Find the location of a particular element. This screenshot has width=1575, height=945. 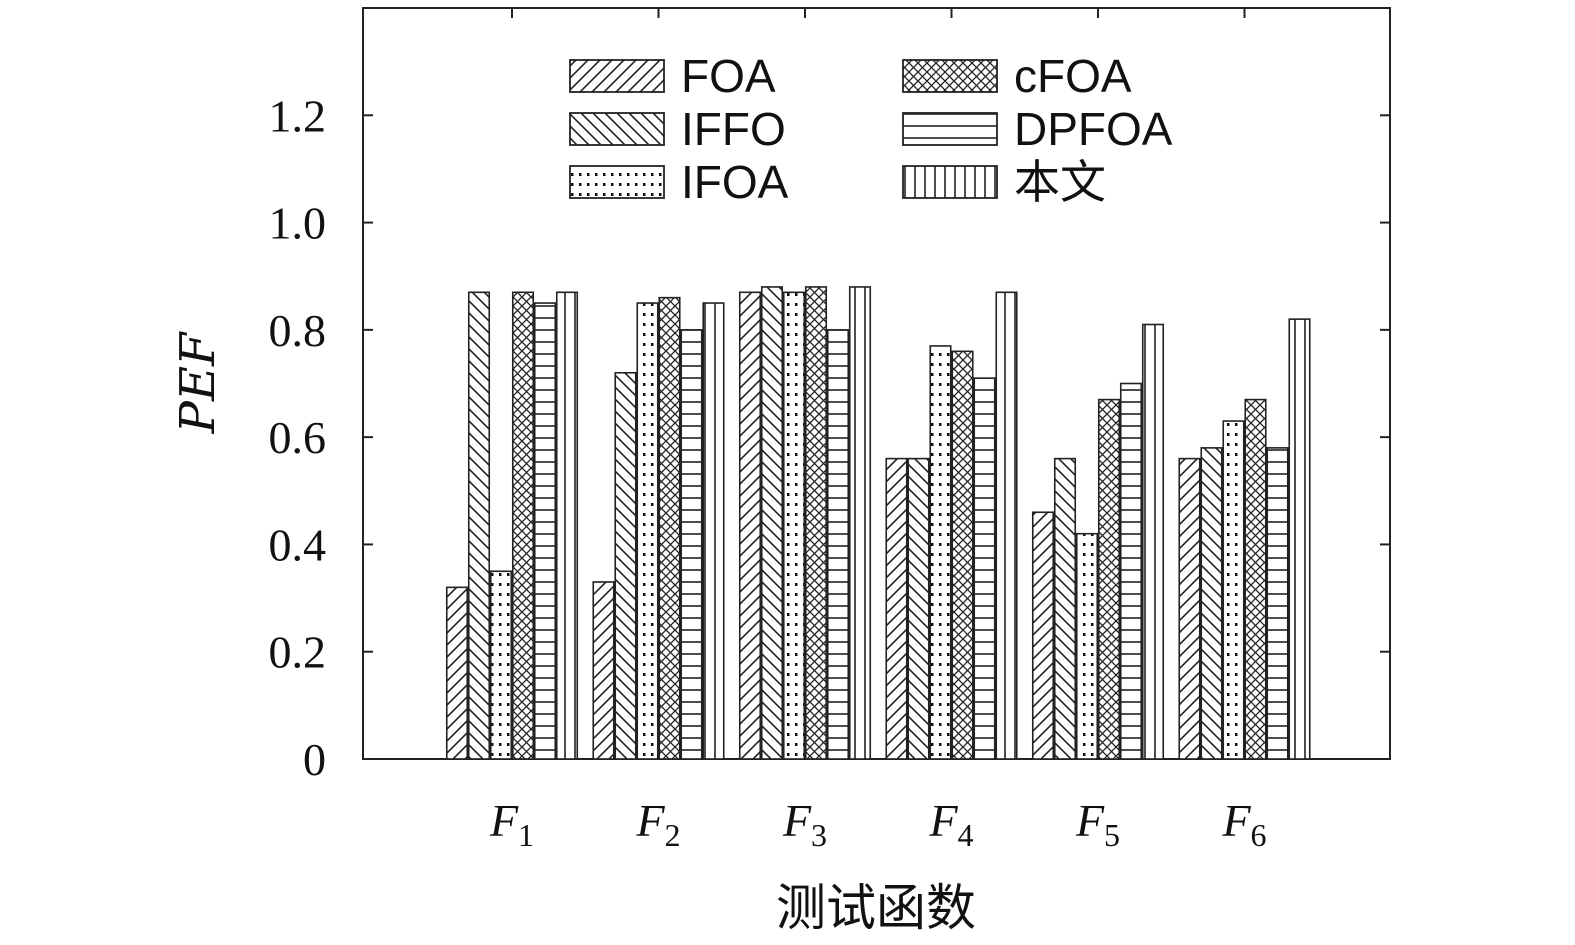

legend-label-4: cFOA is located at coordinates (1073, 76).